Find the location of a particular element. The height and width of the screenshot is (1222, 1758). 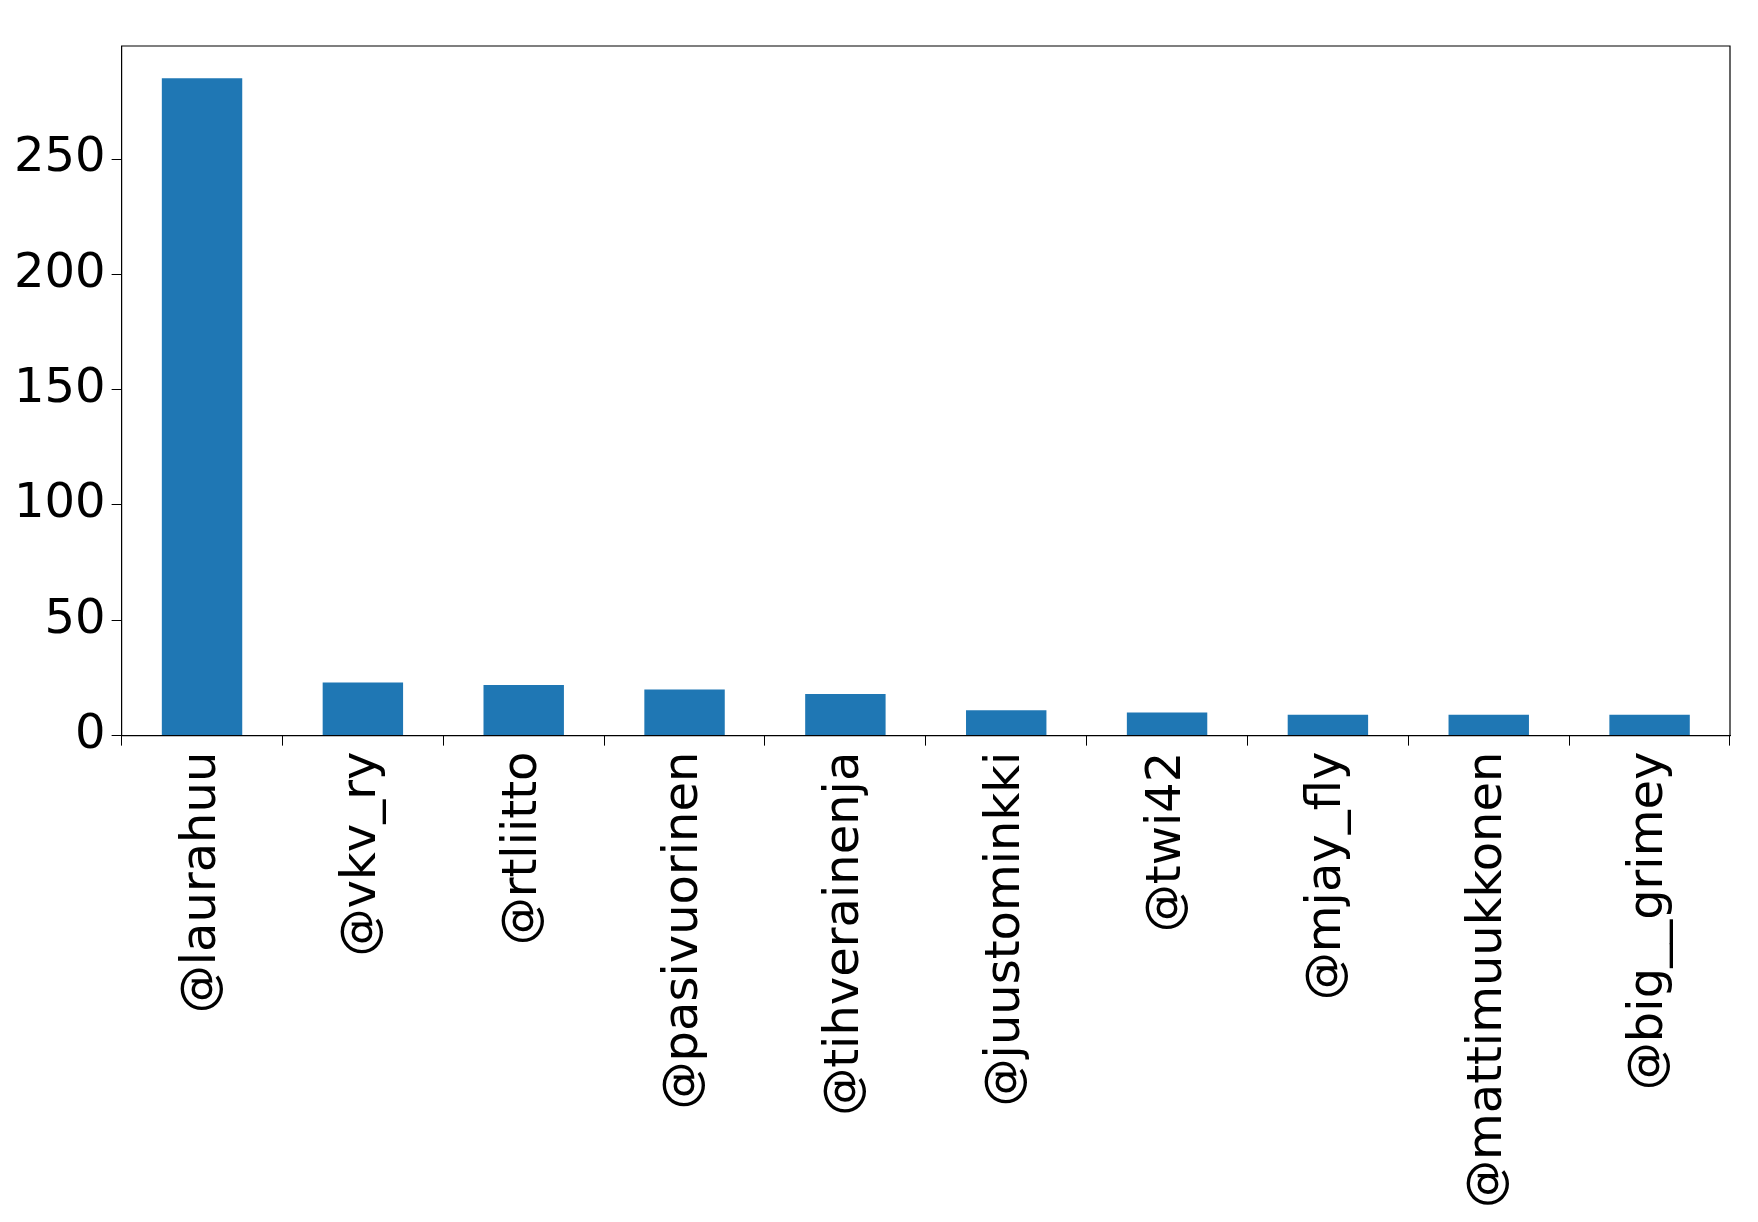

y-tick-label: 200 is located at coordinates (59, 269).